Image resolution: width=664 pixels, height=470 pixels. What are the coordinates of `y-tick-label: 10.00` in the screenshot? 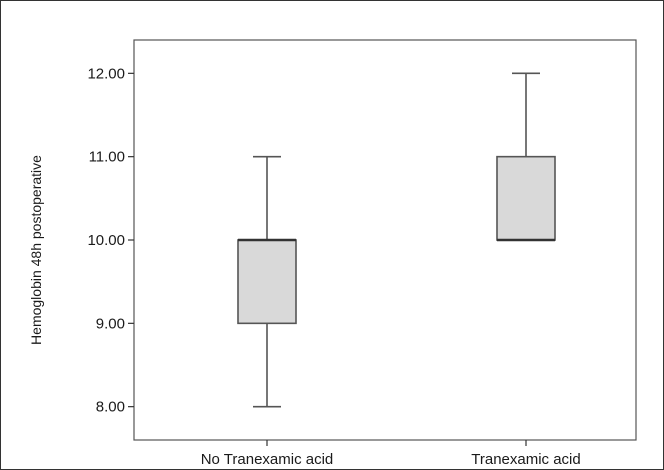 It's located at (106, 240).